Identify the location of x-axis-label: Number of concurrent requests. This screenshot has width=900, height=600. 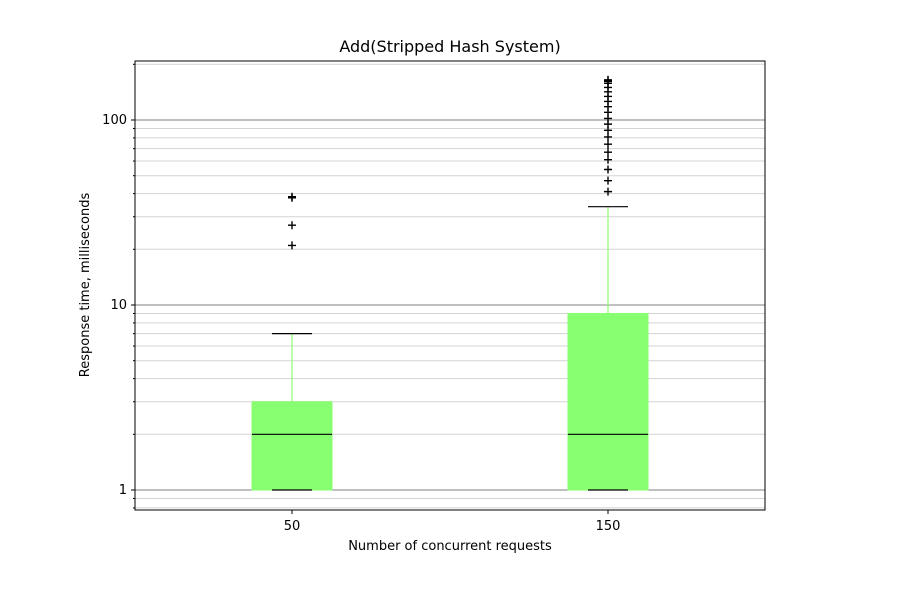
(450, 546).